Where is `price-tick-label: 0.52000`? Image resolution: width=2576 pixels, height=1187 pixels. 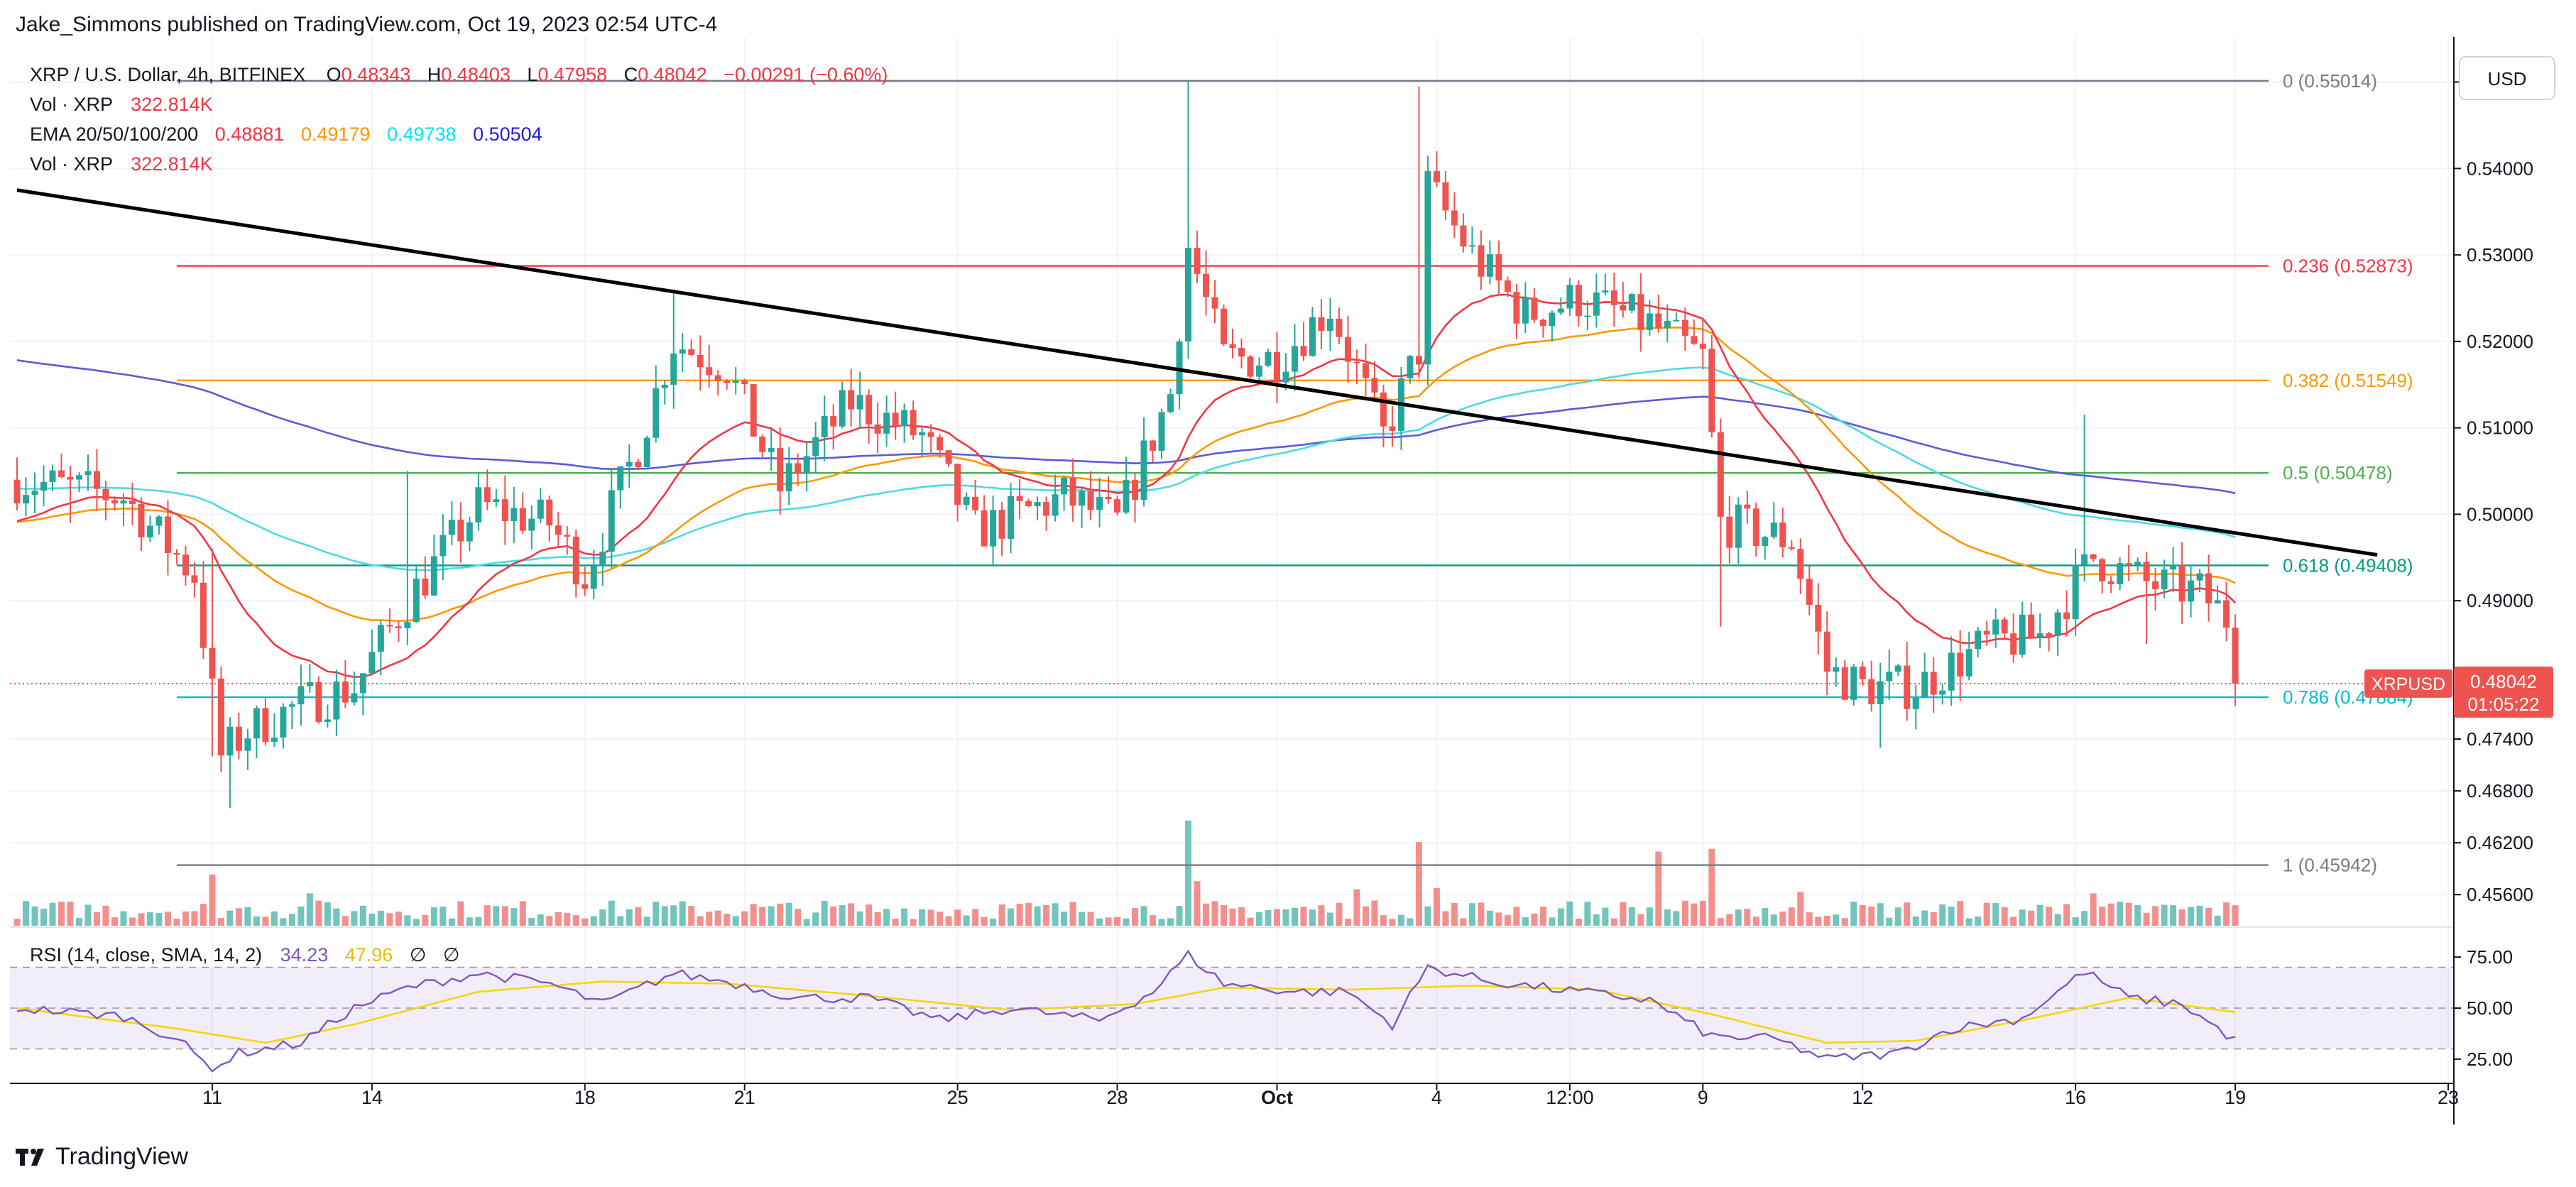
price-tick-label: 0.52000 is located at coordinates (2500, 341).